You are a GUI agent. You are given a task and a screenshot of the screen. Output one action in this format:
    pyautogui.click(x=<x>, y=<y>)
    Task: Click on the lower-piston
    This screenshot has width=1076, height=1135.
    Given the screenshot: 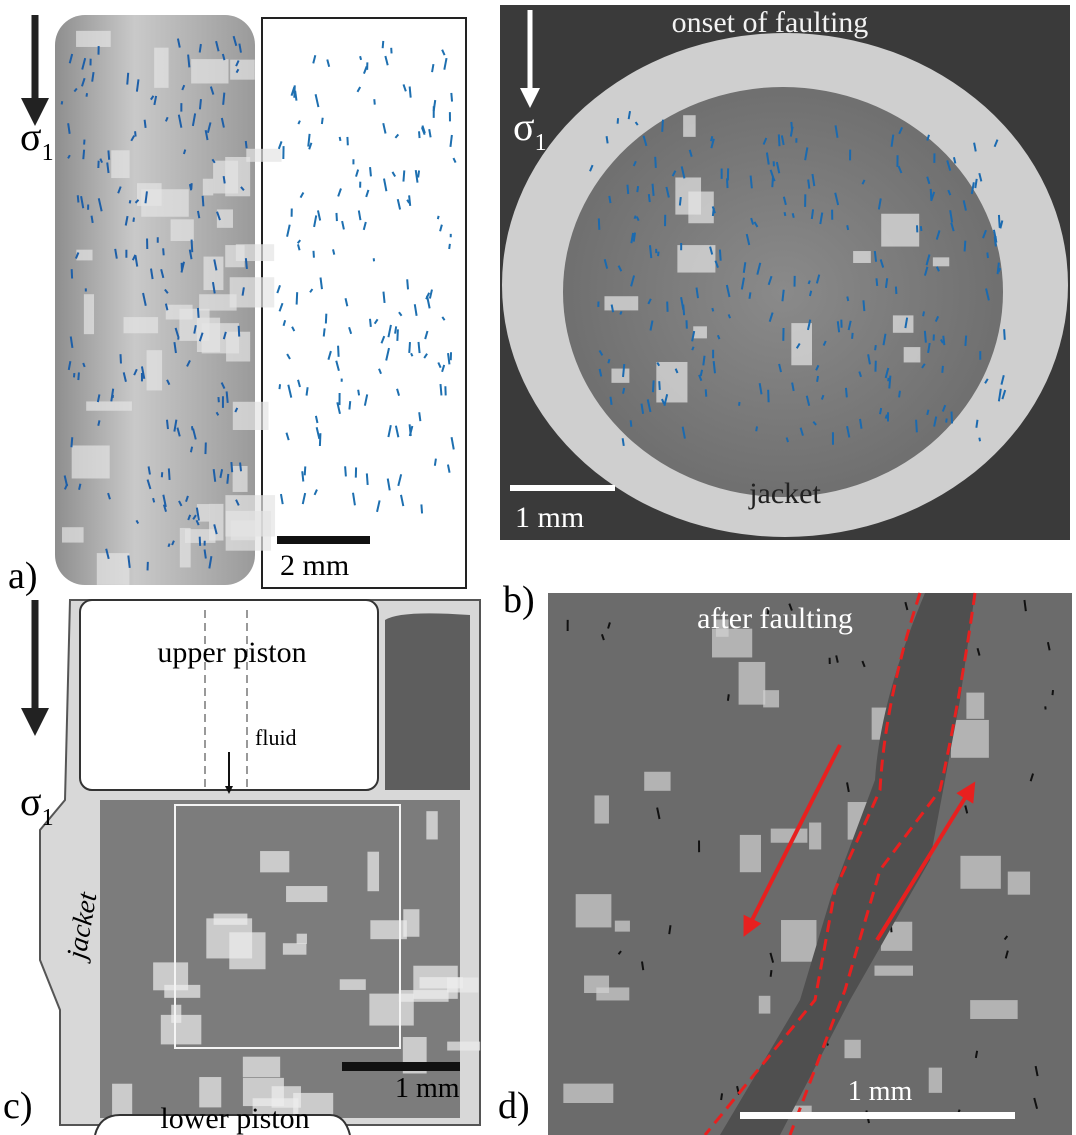 What is the action you would take?
    pyautogui.click(x=222, y=1124)
    